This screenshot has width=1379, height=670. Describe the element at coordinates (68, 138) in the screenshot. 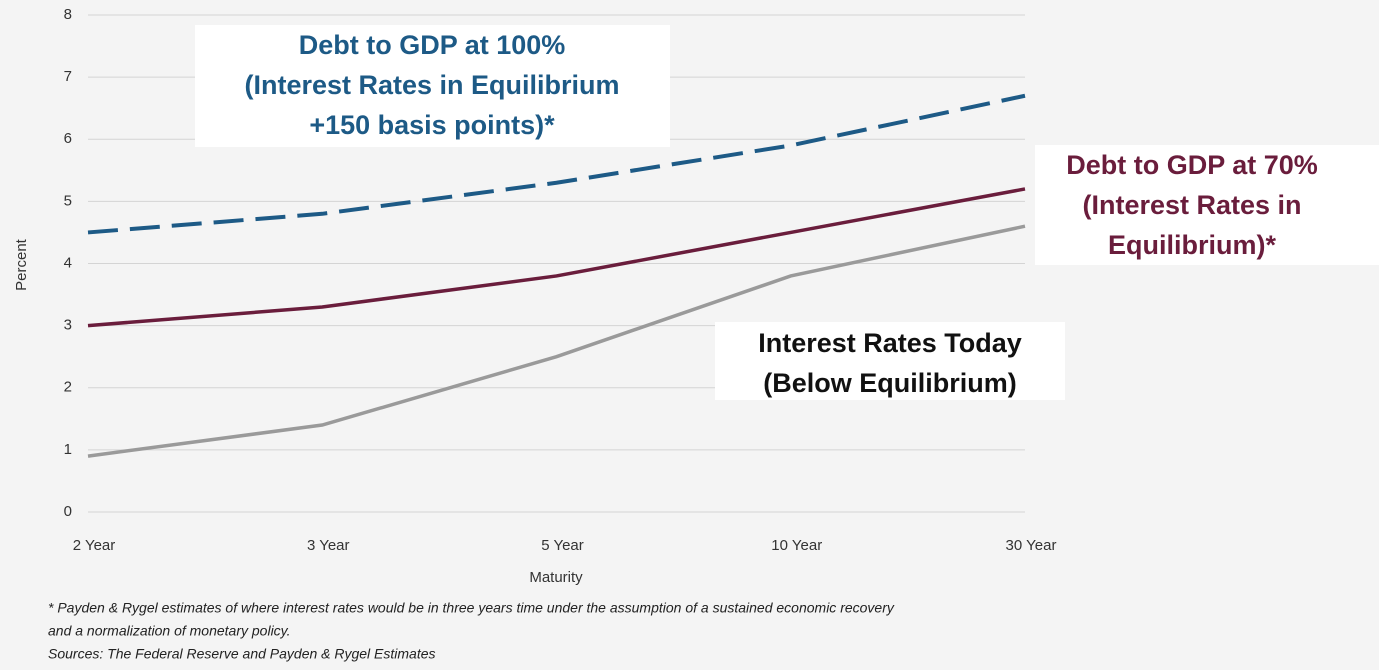

I see `y-tick-label: 6` at that location.